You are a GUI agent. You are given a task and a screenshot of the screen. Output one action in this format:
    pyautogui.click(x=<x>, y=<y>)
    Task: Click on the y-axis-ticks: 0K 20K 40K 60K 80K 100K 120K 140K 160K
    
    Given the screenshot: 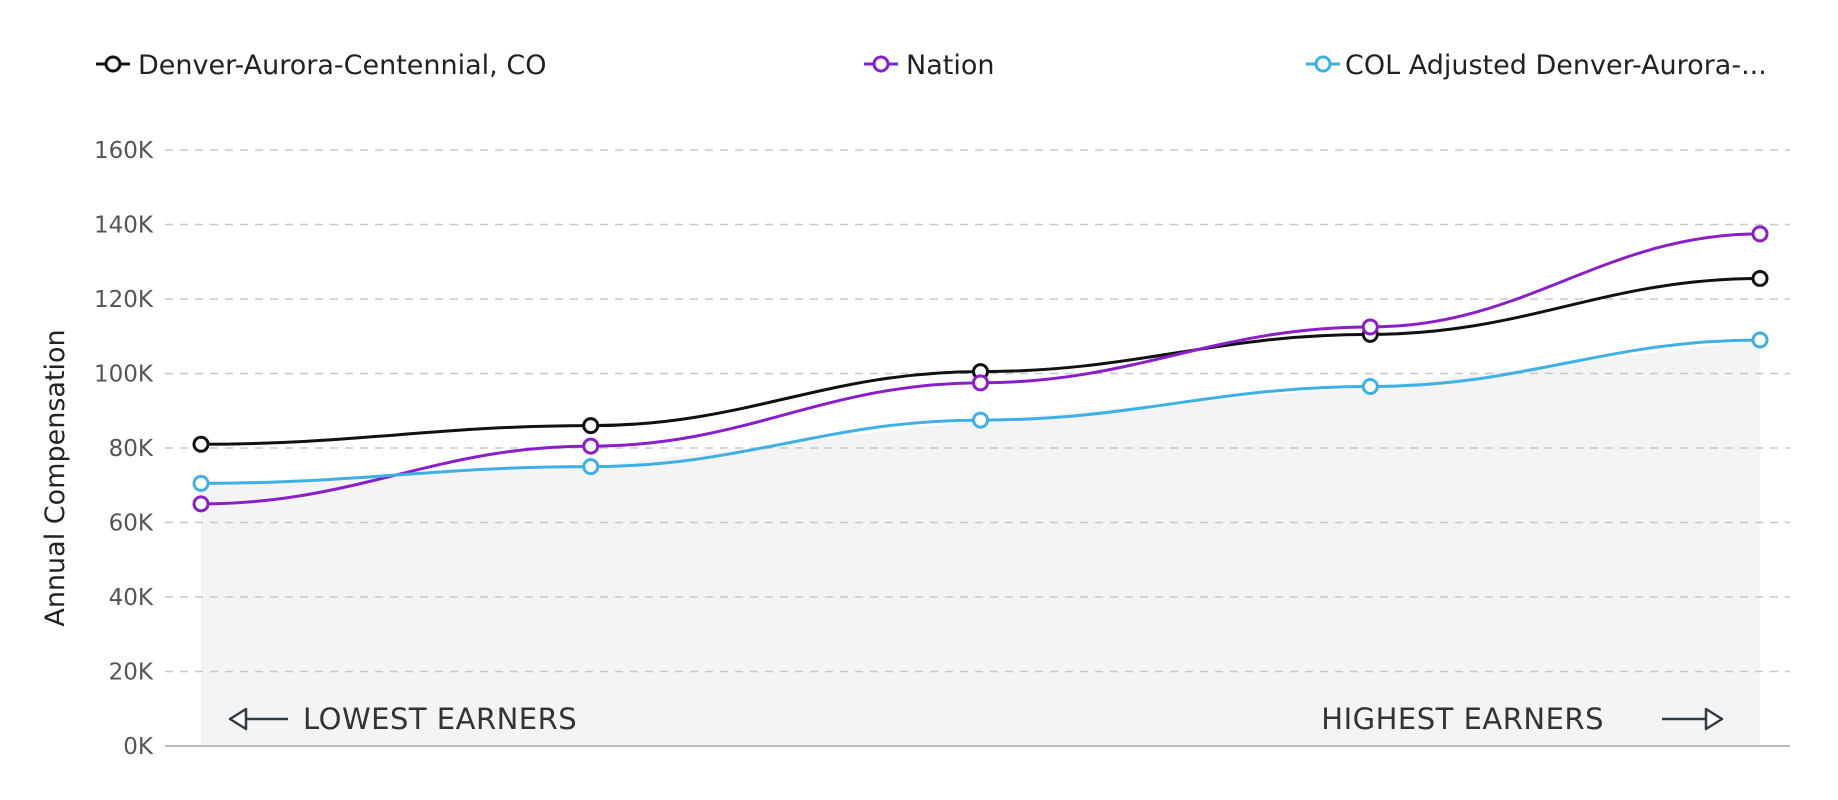 What is the action you would take?
    pyautogui.click(x=124, y=449)
    